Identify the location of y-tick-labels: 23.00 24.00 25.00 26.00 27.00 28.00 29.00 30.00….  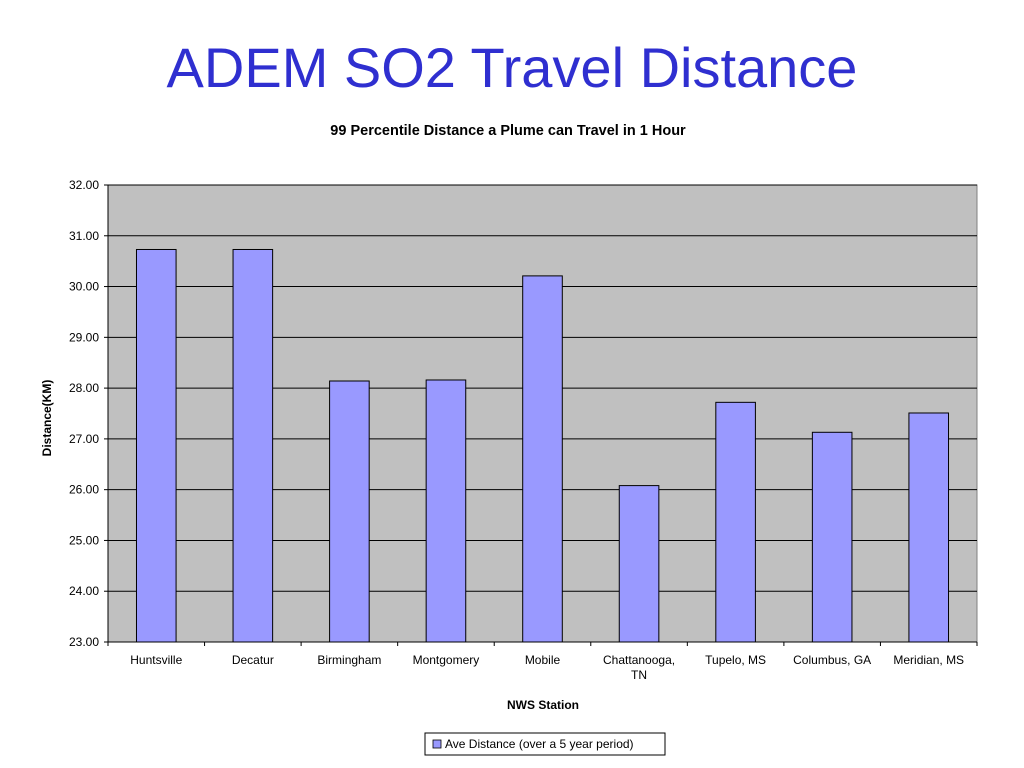
(88, 413).